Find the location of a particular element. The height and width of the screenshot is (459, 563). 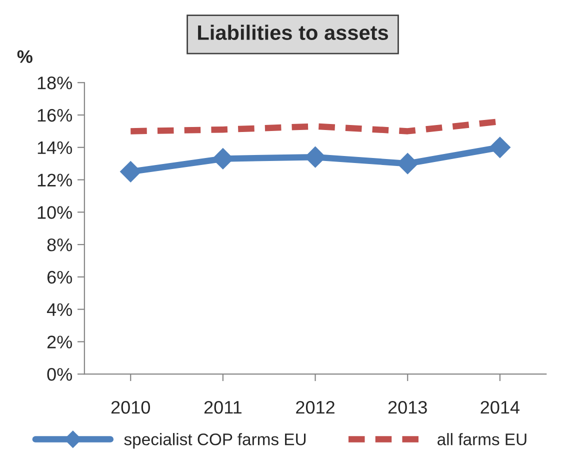

y-tick-label: 16% is located at coordinates (55, 115).